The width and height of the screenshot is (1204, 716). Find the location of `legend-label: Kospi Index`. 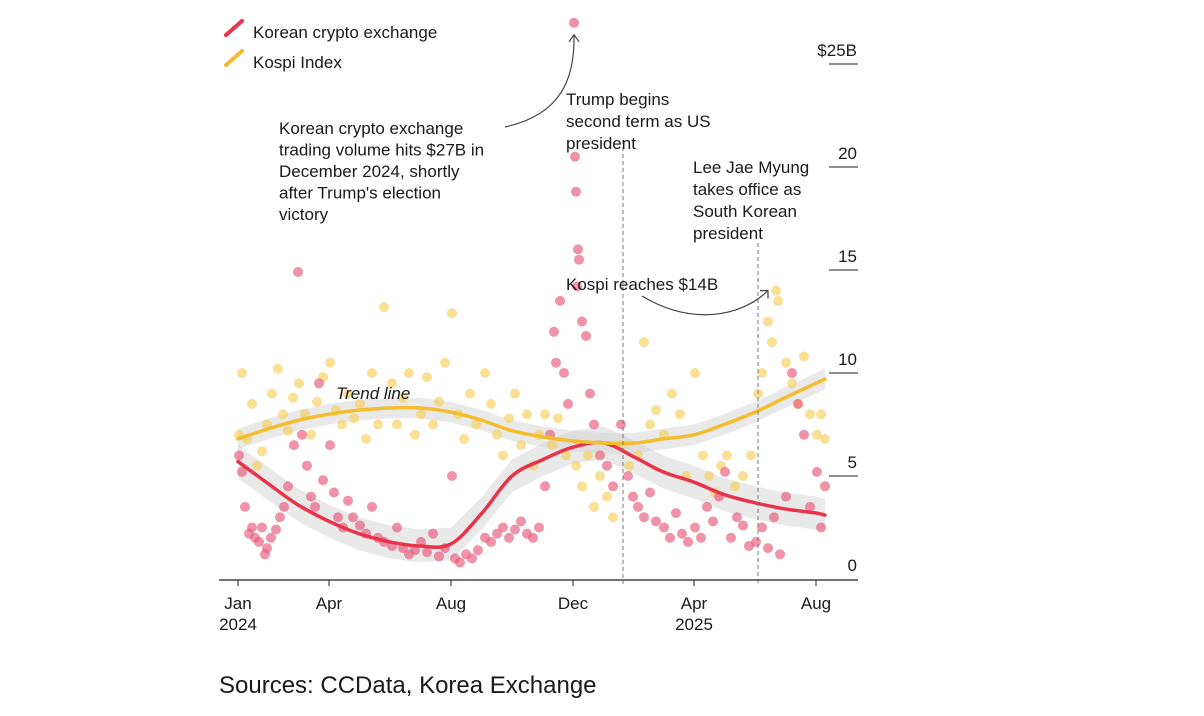

legend-label: Kospi Index is located at coordinates (297, 62).